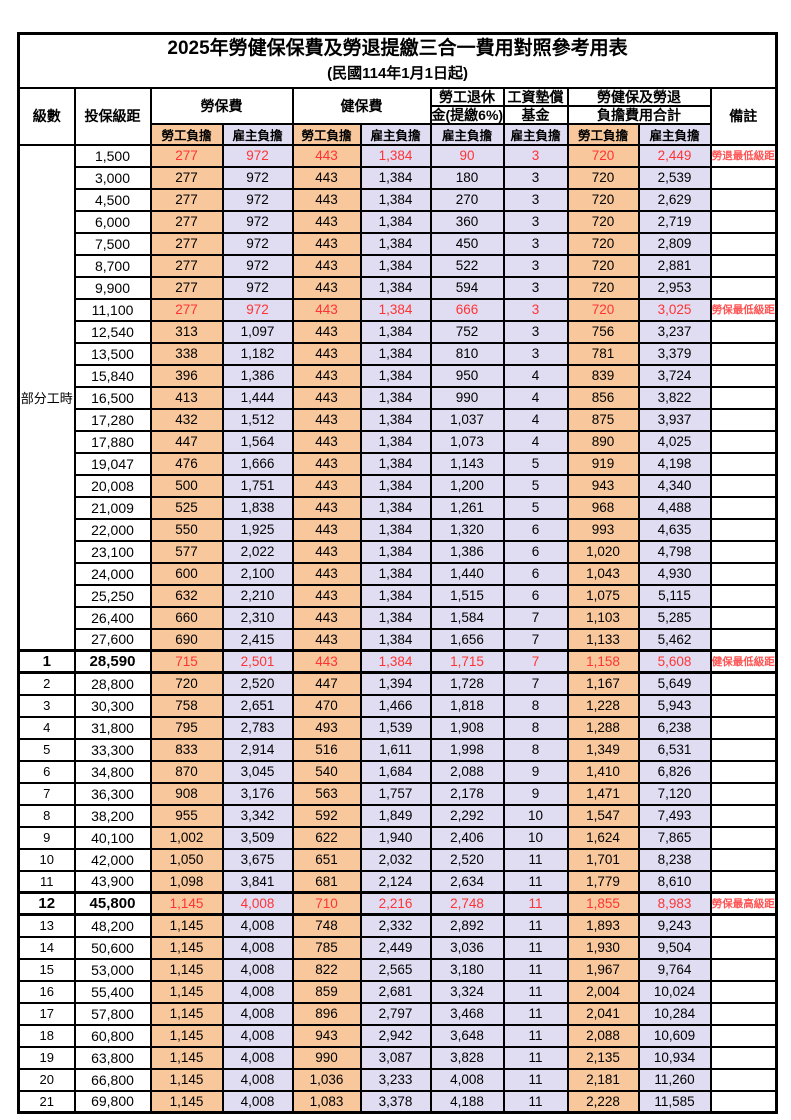 Image resolution: width=791 pixels, height=1120 pixels. I want to click on health-employee-cell: 681, so click(326, 881).